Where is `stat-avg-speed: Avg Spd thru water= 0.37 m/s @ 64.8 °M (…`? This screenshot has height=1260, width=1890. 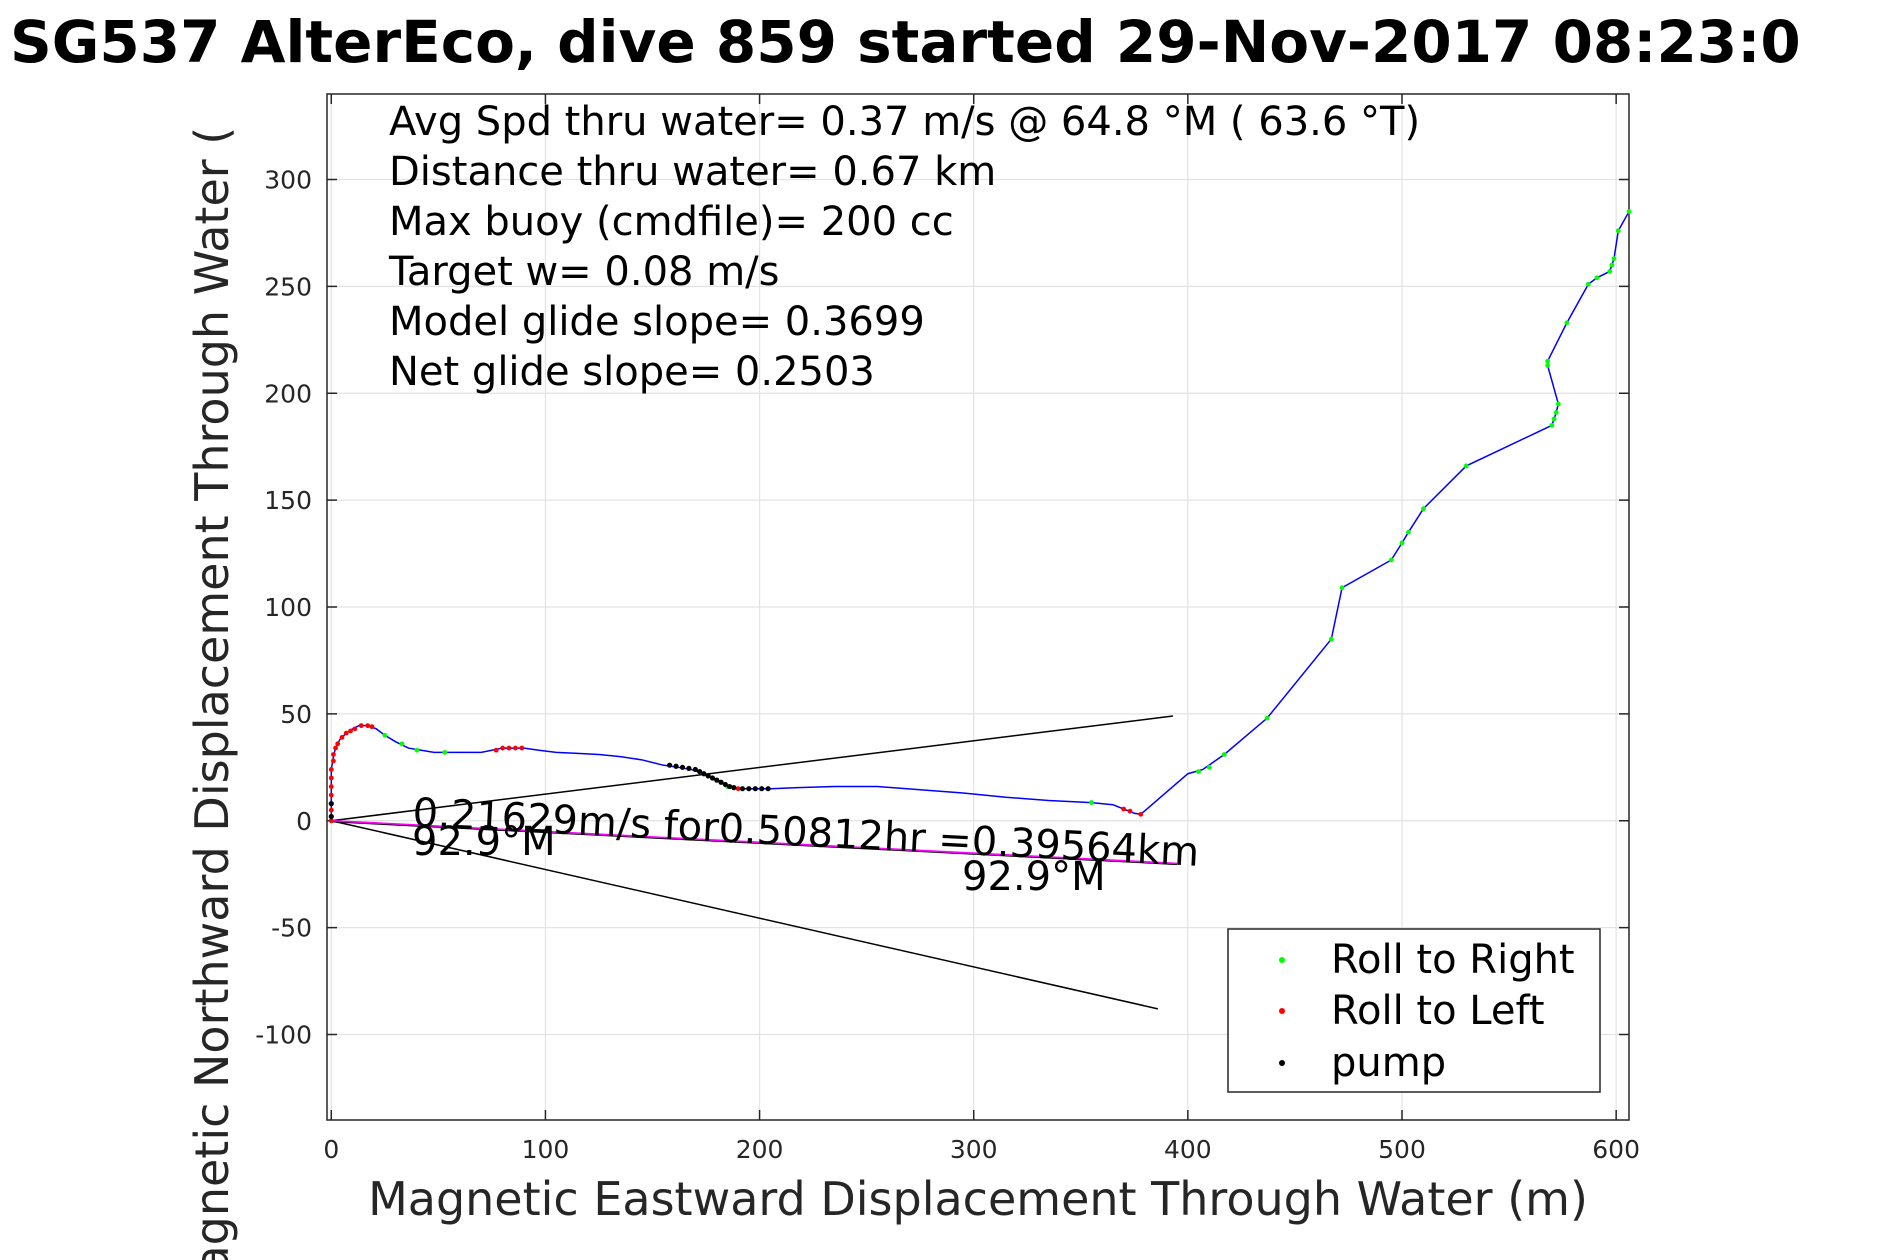 stat-avg-speed: Avg Spd thru water= 0.37 m/s @ 64.8 °M (… is located at coordinates (904, 122).